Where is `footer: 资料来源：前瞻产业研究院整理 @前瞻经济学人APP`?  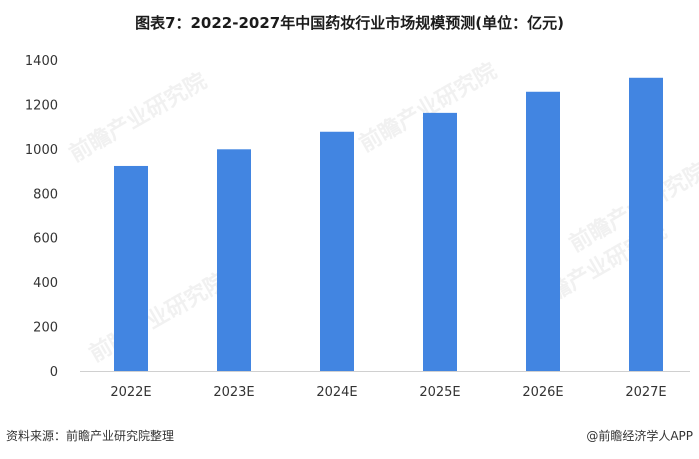
footer: 资料来源：前瞻产业研究院整理 @前瞻经济学人APP is located at coordinates (349, 441).